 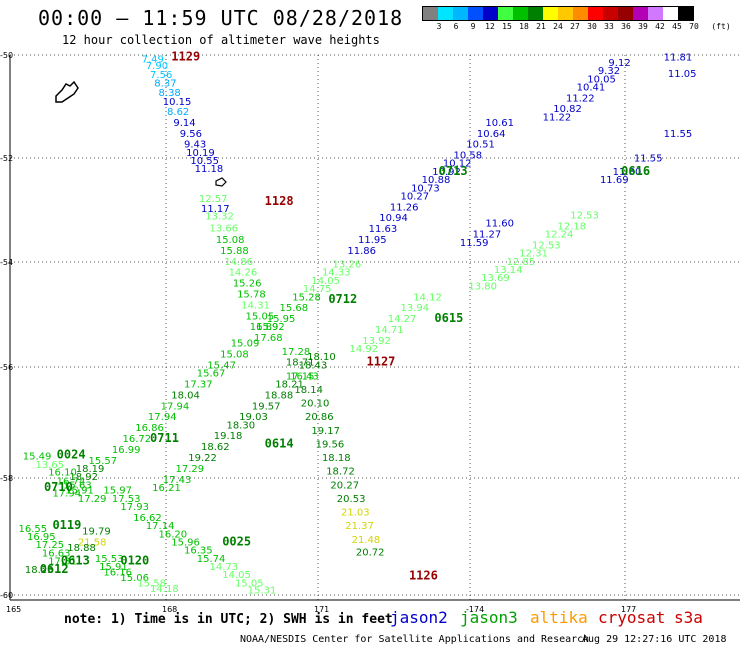 What do you see at coordinates (414, 308) in the screenshot?
I see `wave-height-value: 13.94` at bounding box center [414, 308].